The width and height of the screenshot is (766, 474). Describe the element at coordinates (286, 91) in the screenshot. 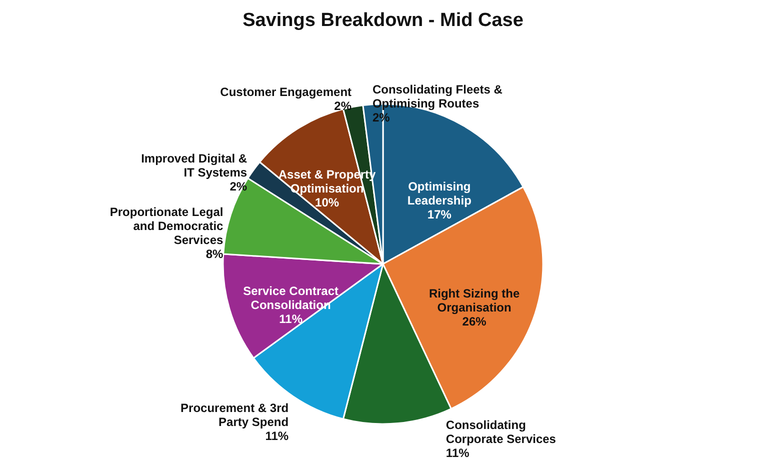

I see `slice-label: Customer Engagement` at that location.